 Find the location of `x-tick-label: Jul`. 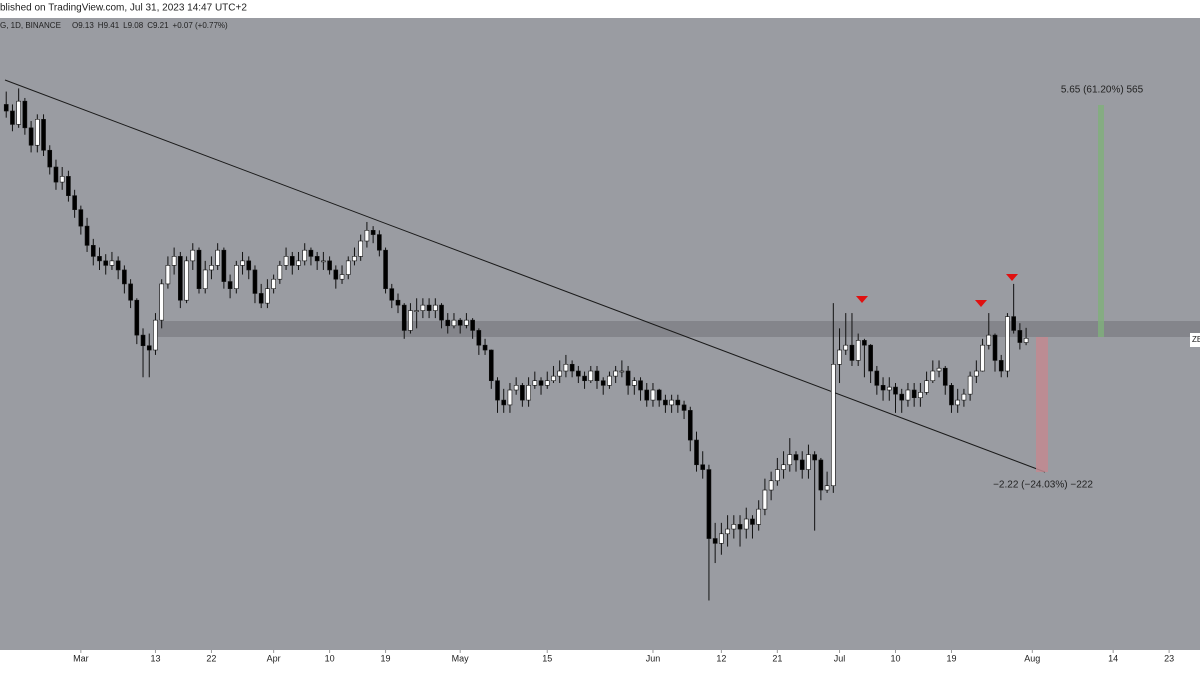

x-tick-label: Jul is located at coordinates (840, 658).